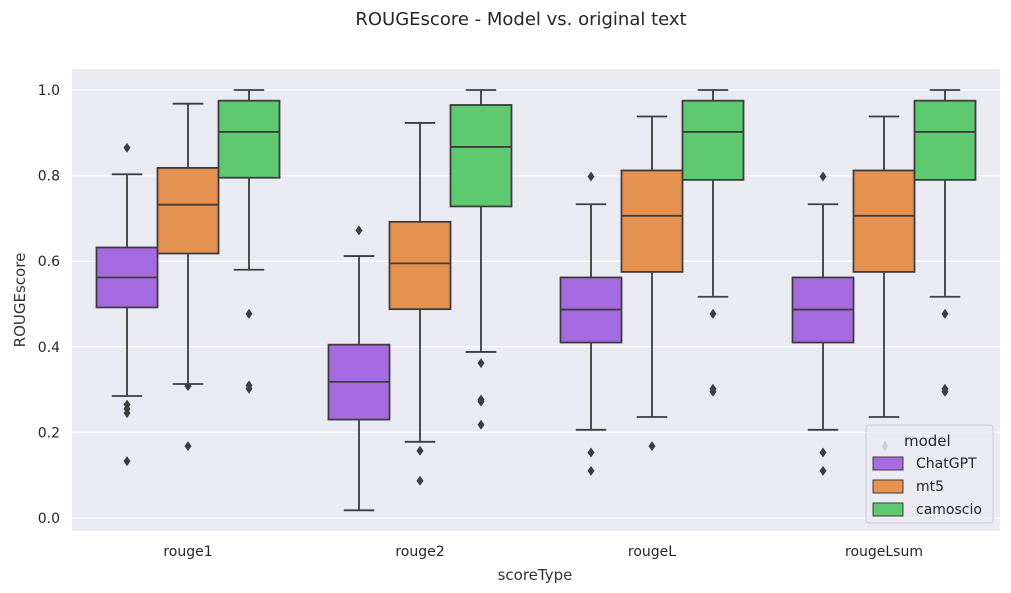 This screenshot has height=593, width=1011. What do you see at coordinates (713, 243) in the screenshot?
I see `box-camoscio-rougeL` at bounding box center [713, 243].